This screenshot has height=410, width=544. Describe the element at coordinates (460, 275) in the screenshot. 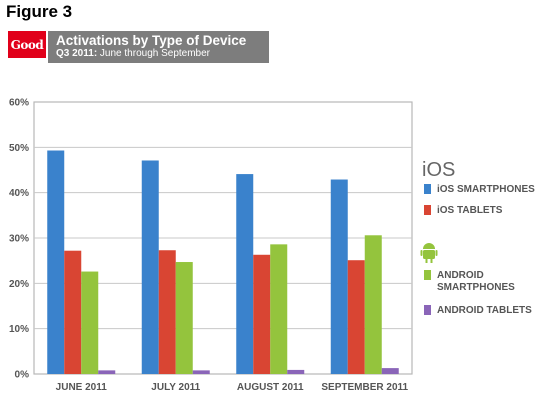

I see `legend-label: ANDROID` at that location.